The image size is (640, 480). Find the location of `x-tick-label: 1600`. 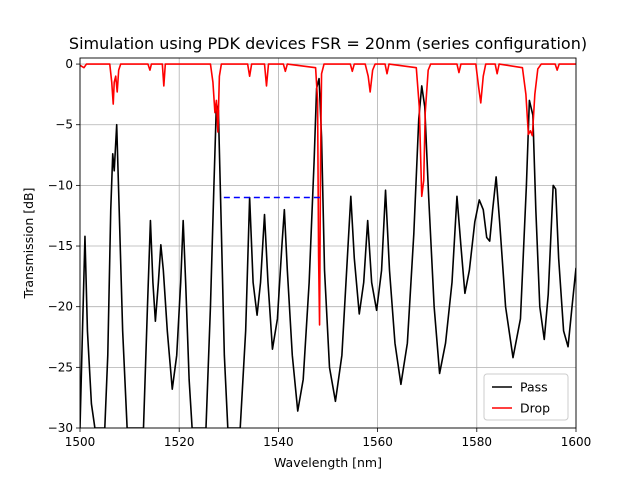

x-tick-label: 1600 is located at coordinates (576, 442).